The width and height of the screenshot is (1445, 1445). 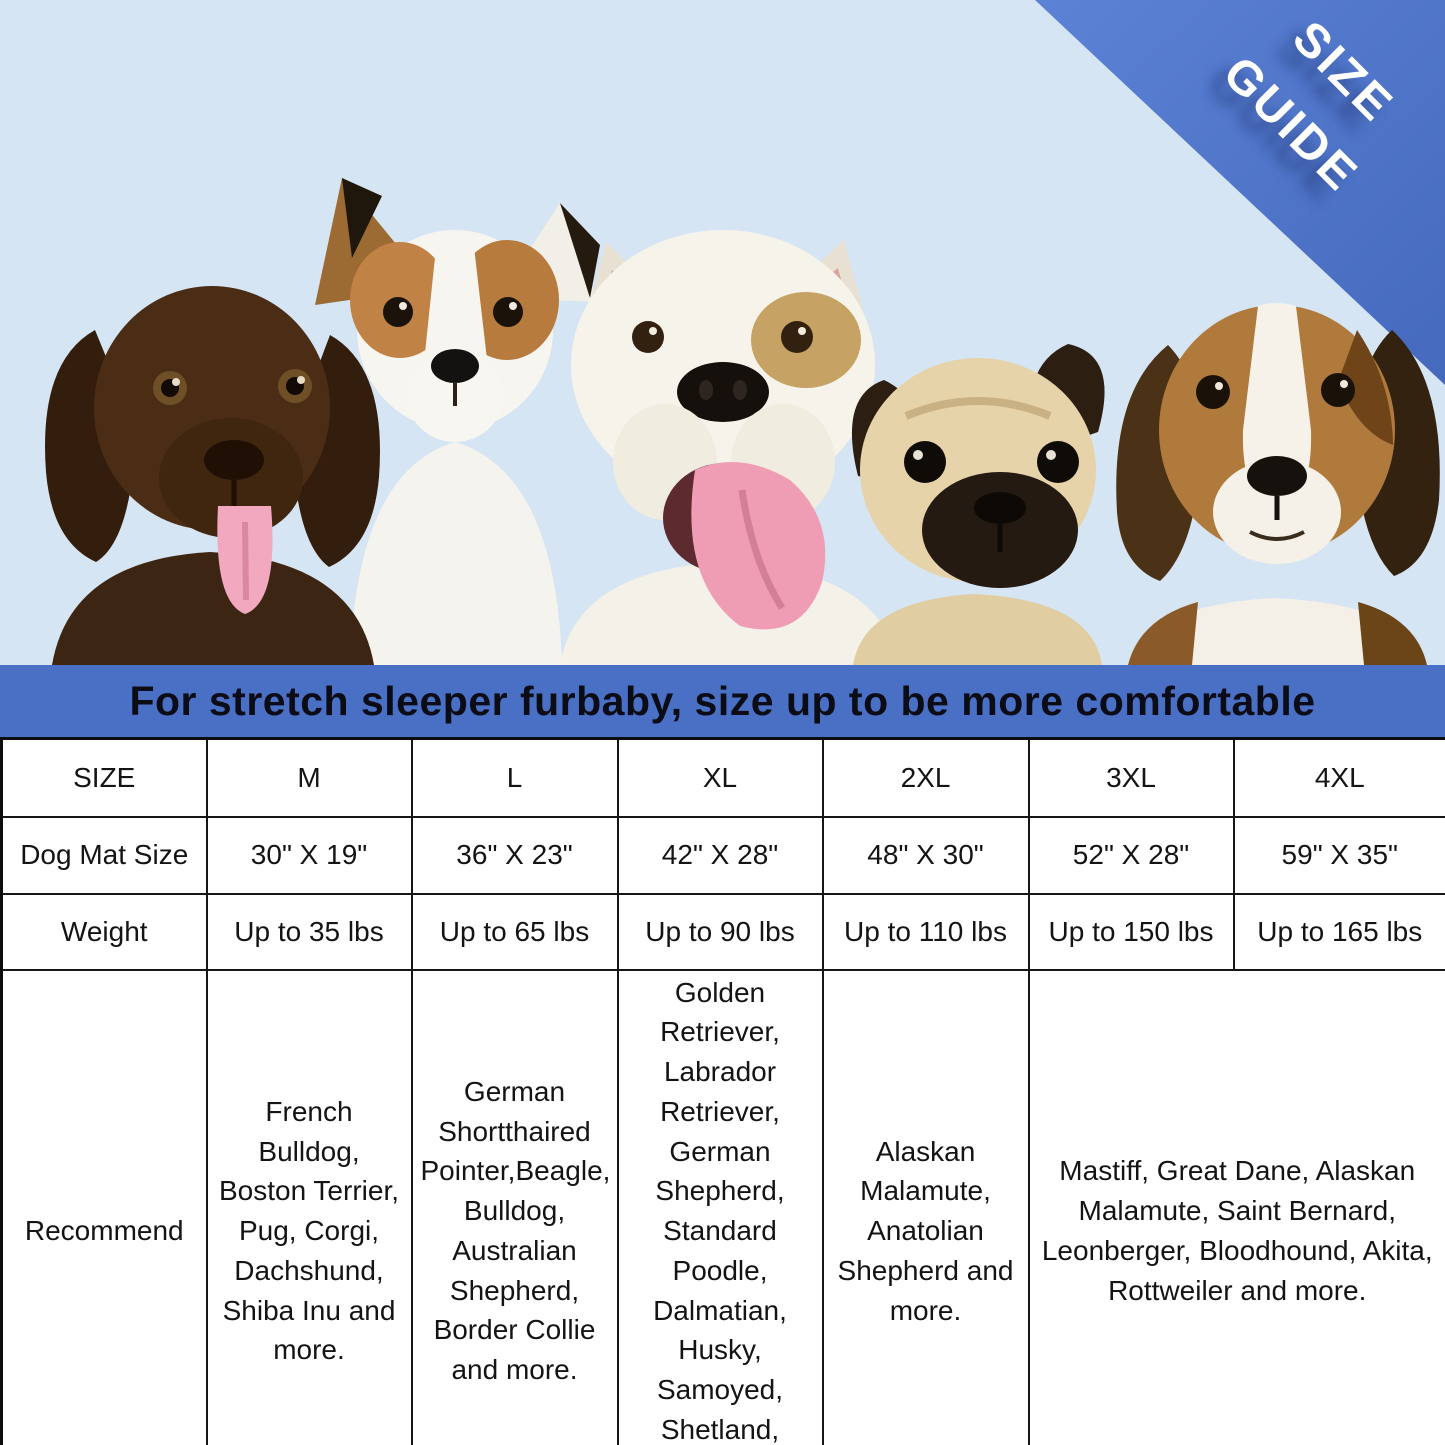 I want to click on mat-size-xl: 42" X 28", so click(x=720, y=855).